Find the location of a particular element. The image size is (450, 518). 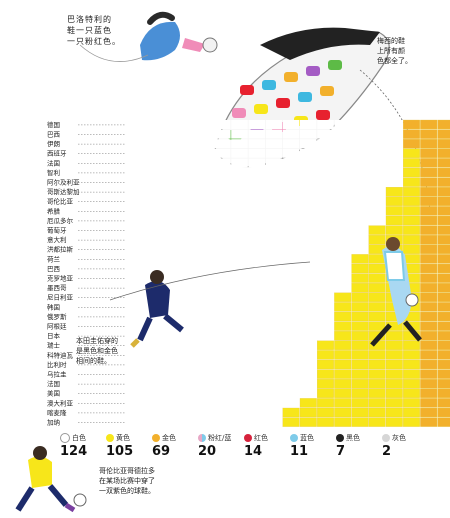

team-label: 巴西 is located at coordinates (54, 269).